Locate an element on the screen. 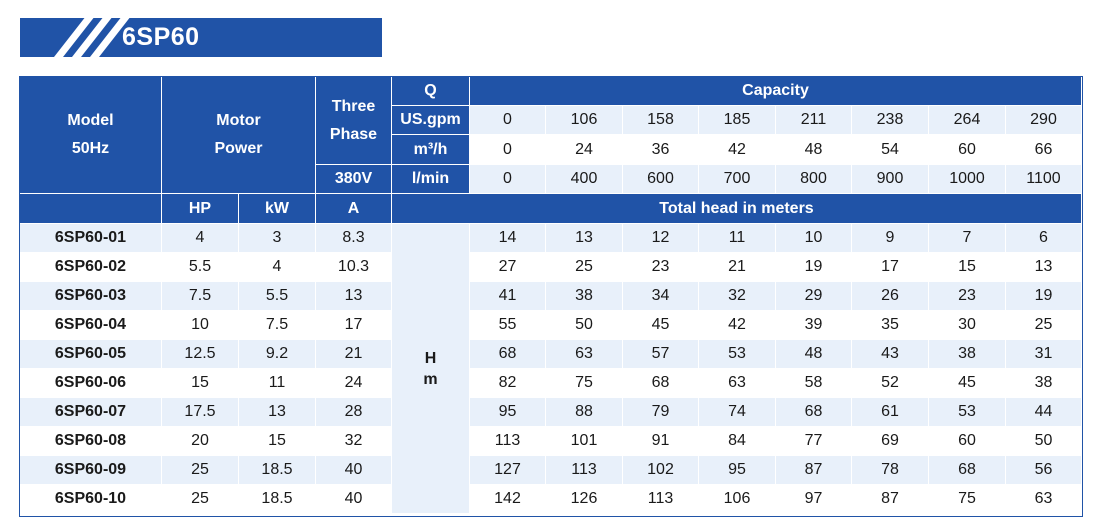 Image resolution: width=1100 pixels, height=532 pixels. capacity-usgpm-value: 211 is located at coordinates (814, 120).